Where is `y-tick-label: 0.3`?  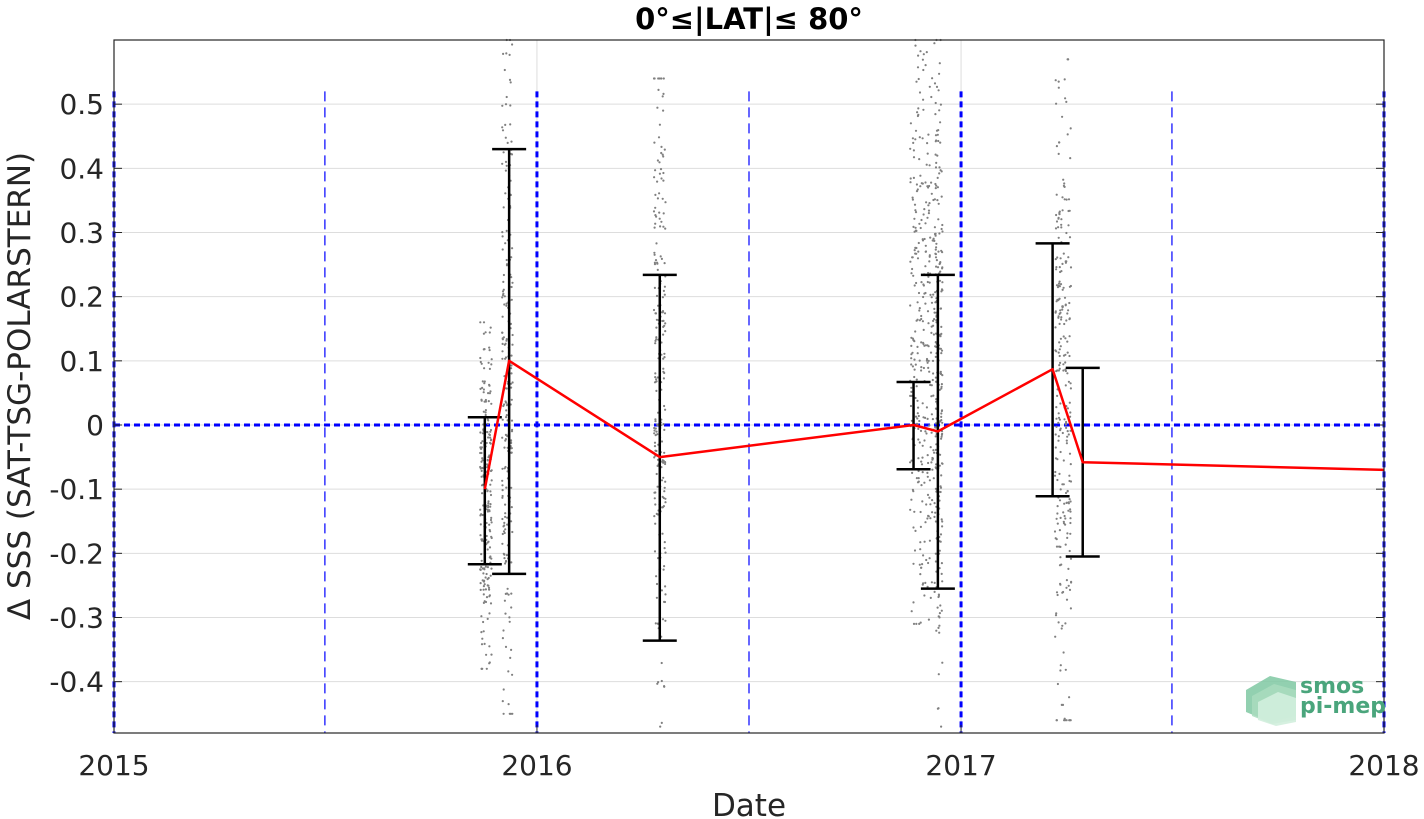 y-tick-label: 0.3 is located at coordinates (81, 233).